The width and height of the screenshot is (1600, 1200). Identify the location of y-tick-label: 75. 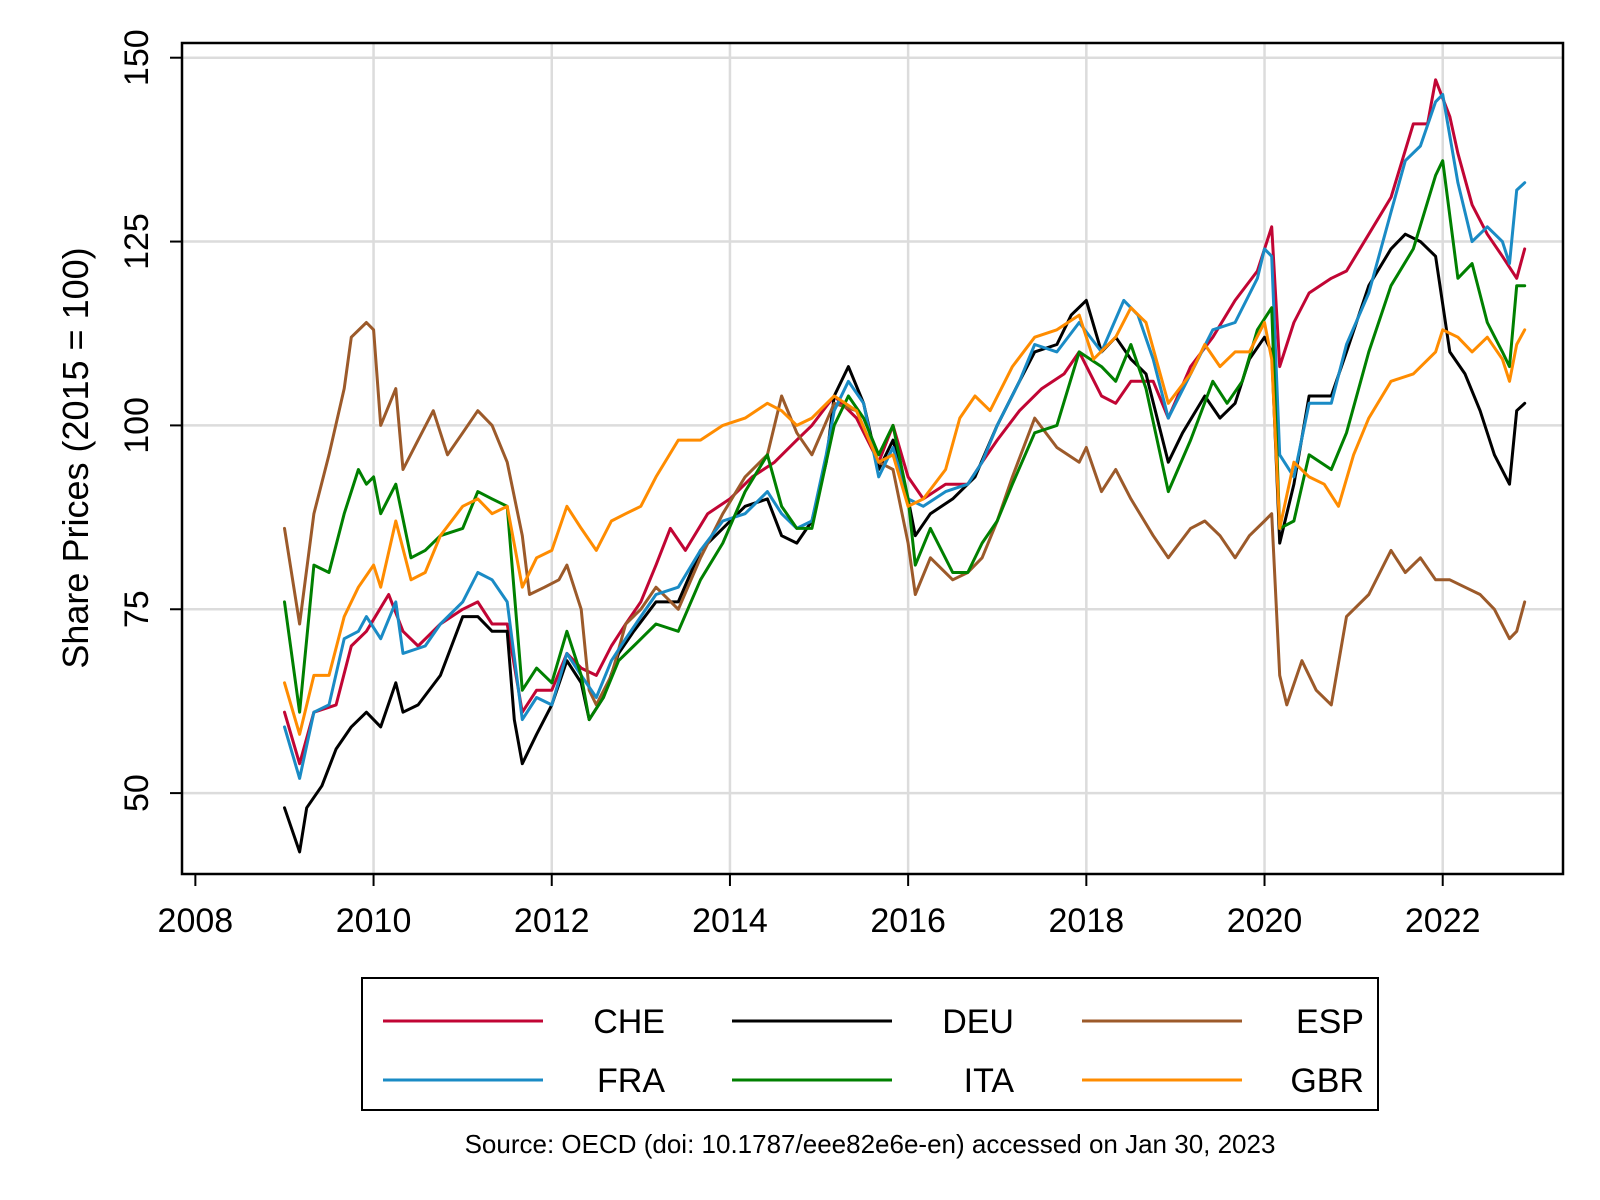
(137, 609).